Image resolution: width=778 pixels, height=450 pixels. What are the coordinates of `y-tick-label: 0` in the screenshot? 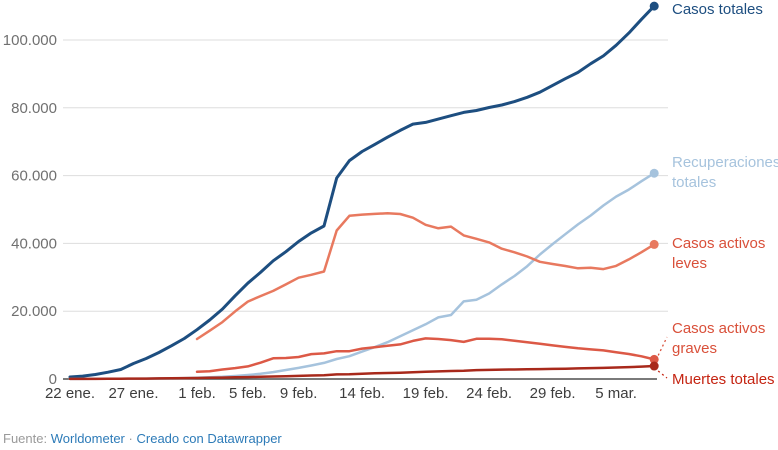 It's located at (53, 379).